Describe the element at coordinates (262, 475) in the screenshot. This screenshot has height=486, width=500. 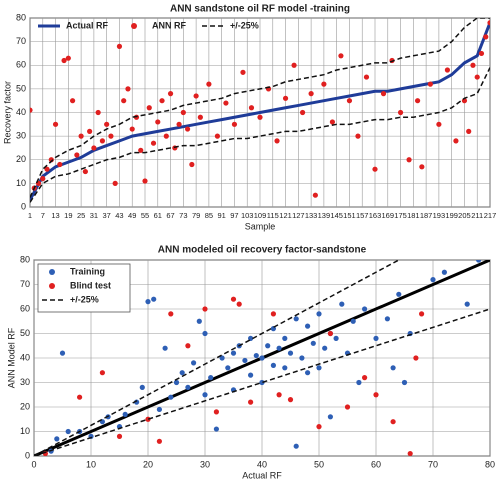
I see `x-axis-label: Actual RF` at that location.